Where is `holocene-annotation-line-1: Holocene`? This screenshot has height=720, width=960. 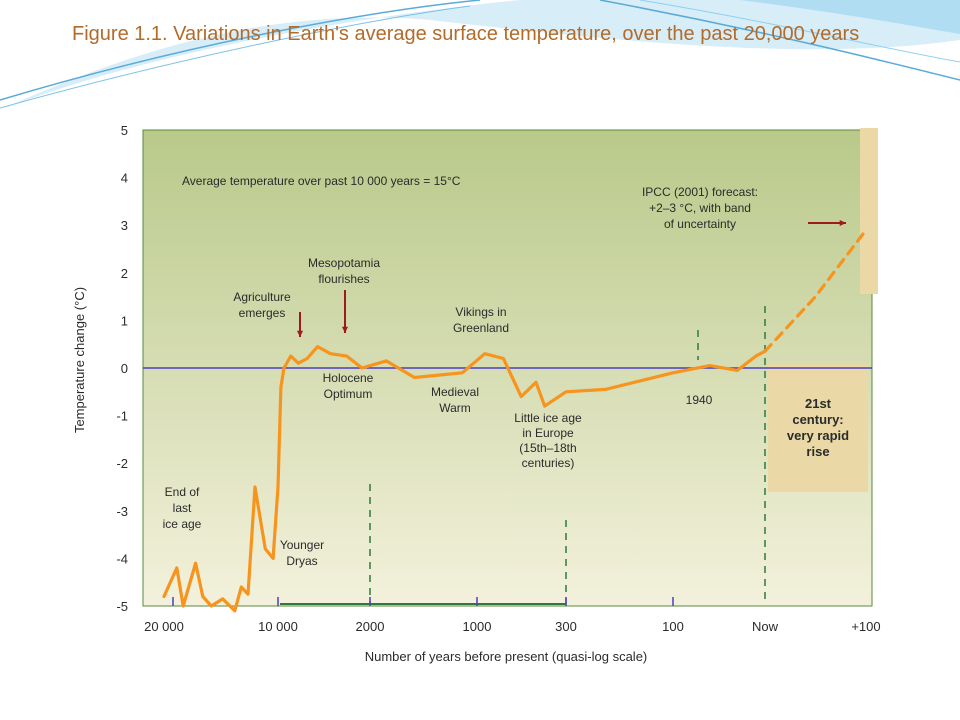 holocene-annotation-line-1: Holocene is located at coordinates (348, 378).